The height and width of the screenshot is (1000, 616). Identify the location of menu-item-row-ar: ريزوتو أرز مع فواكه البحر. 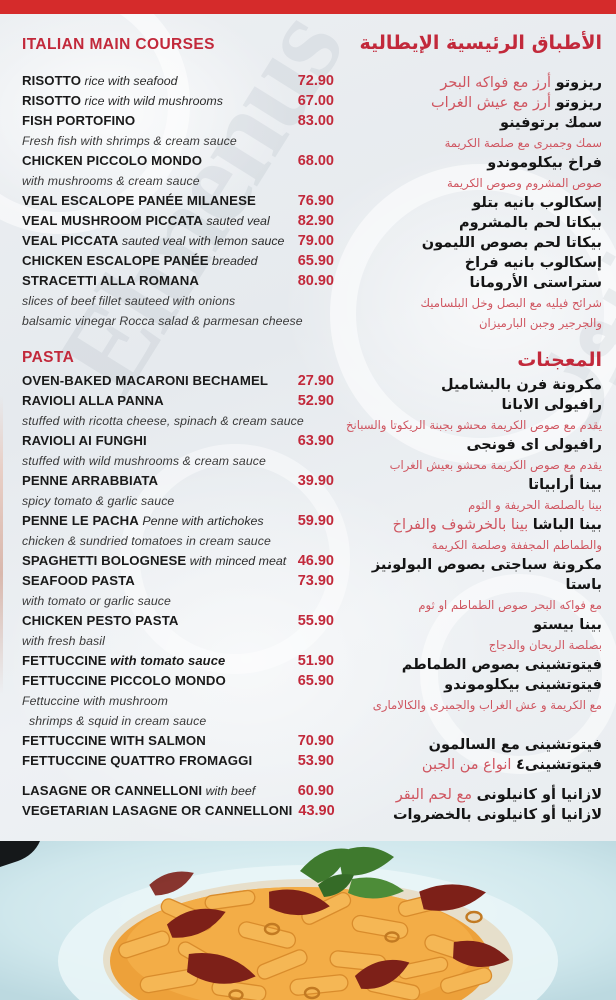
(521, 83).